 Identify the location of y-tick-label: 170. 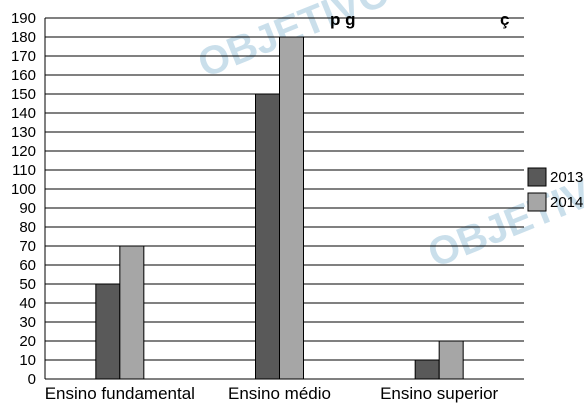
(23, 56).